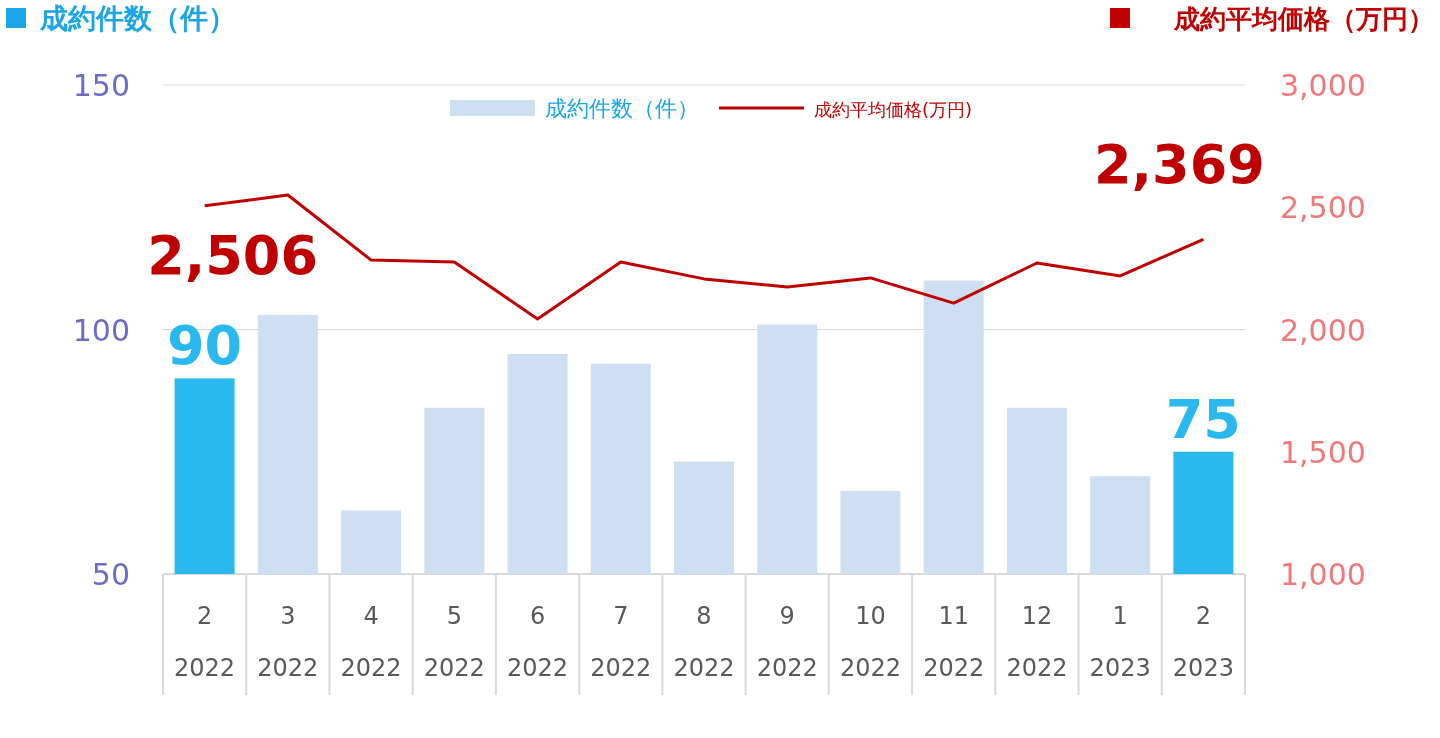 The height and width of the screenshot is (738, 1440). I want to click on y-tick-label: 50, so click(110, 574).